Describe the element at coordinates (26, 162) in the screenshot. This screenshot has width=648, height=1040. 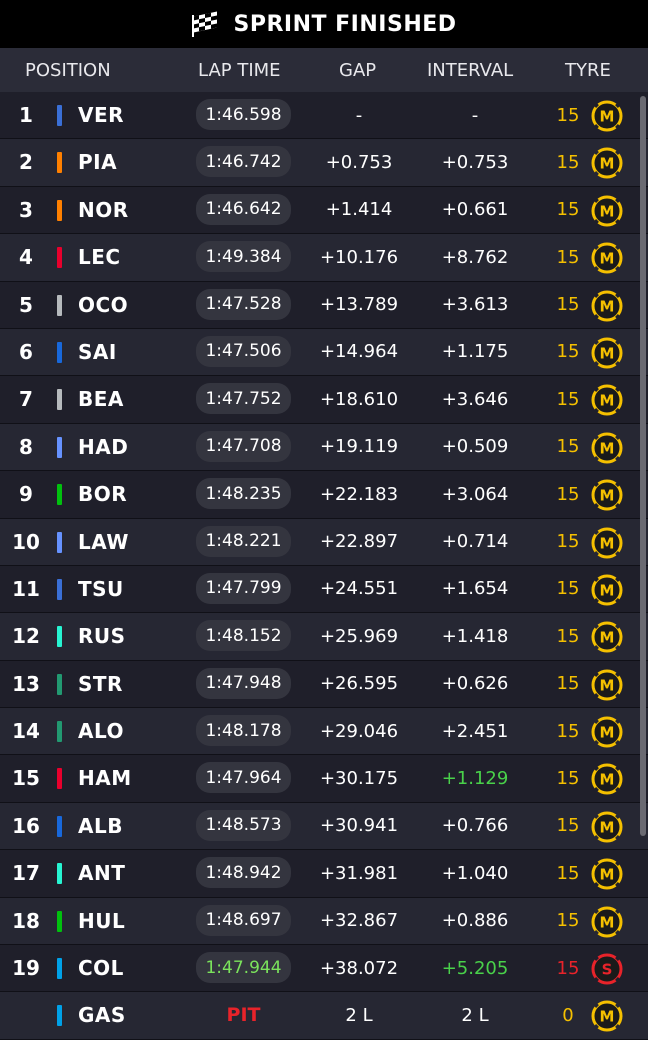
I see `position-number: 2` at that location.